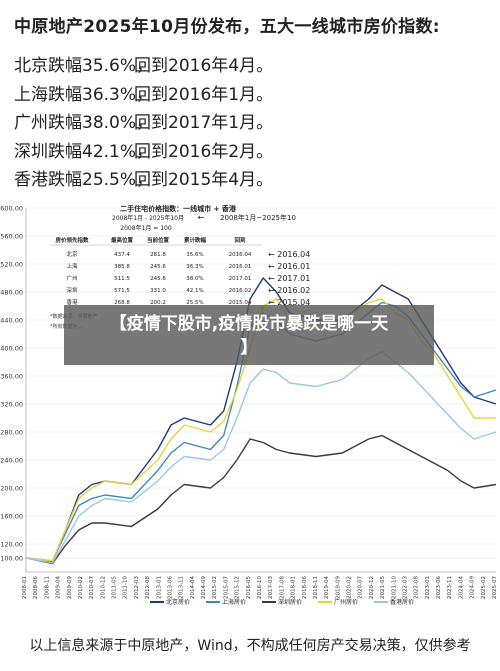 The width and height of the screenshot is (500, 671). What do you see at coordinates (195, 240) in the screenshot?
I see `table-header: 累计跌幅` at bounding box center [195, 240].